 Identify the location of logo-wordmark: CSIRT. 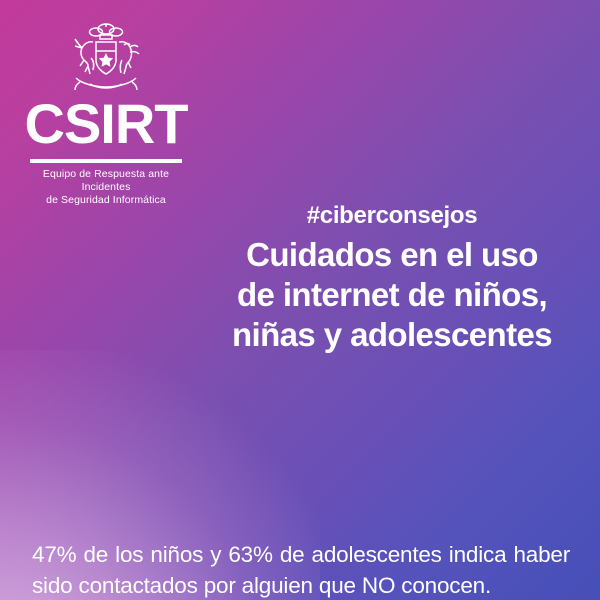
(106, 123).